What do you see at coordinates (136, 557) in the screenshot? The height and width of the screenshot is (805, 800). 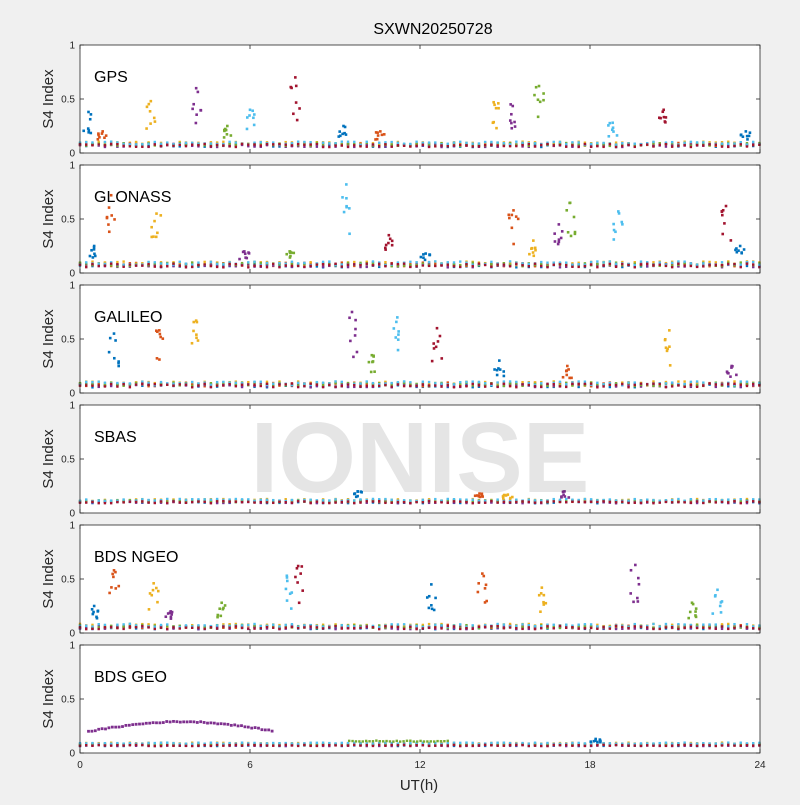 I see `panel-label: BDS NGEO` at bounding box center [136, 557].